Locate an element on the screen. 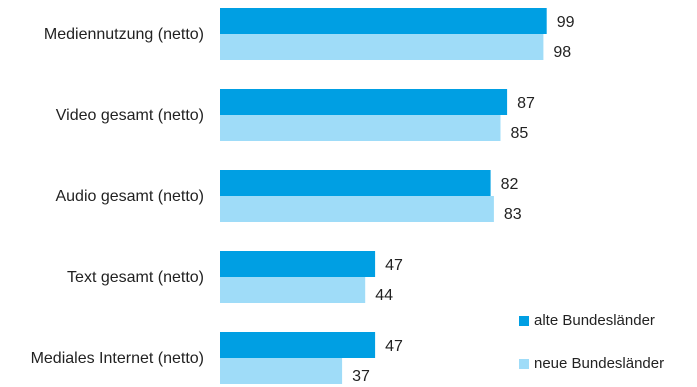 The image size is (697, 387). value-label: 83 is located at coordinates (513, 214).